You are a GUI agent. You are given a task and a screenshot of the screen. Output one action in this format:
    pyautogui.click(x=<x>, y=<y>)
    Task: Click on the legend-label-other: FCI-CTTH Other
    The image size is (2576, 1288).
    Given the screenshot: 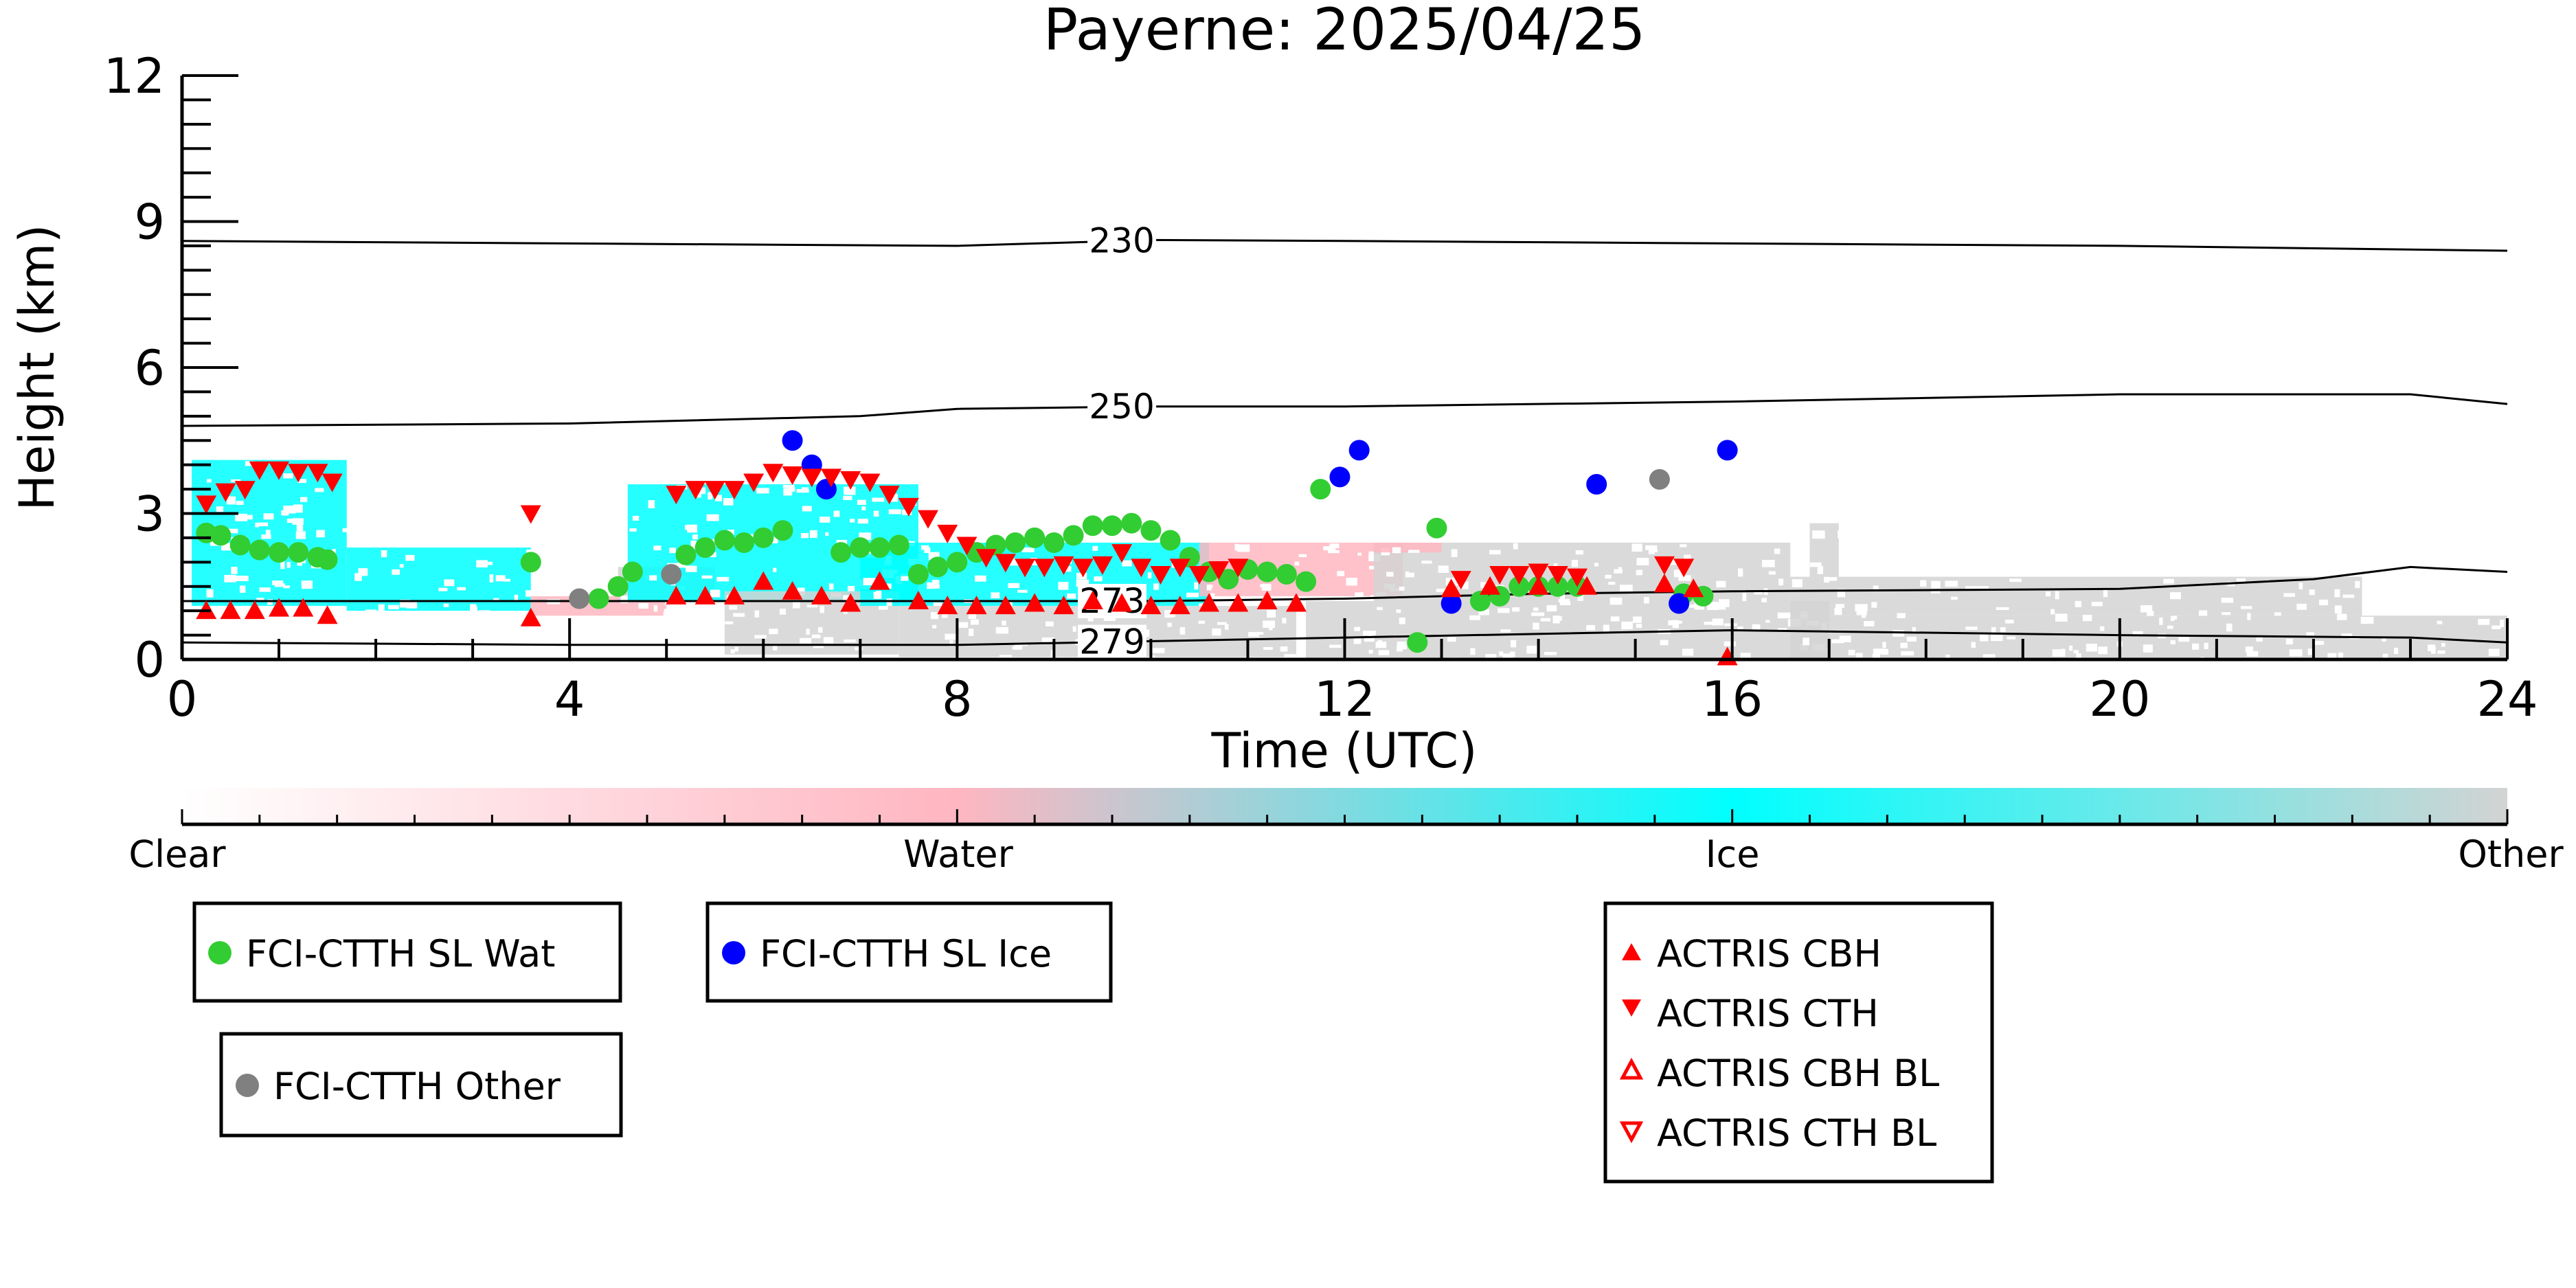 What is the action you would take?
    pyautogui.click(x=417, y=1086)
    